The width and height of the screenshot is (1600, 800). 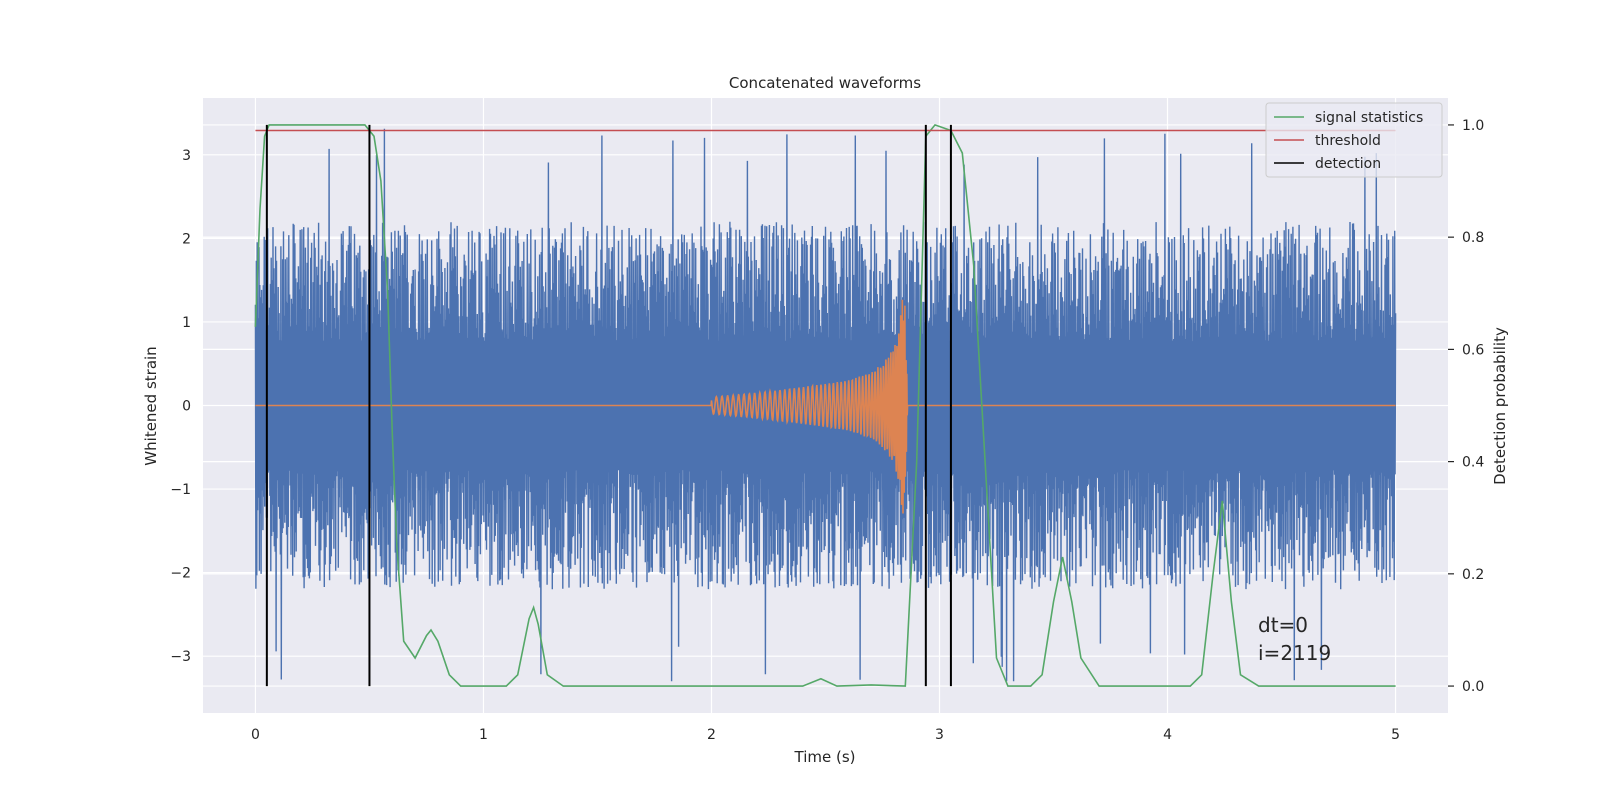 What do you see at coordinates (180, 574) in the screenshot?
I see `y-tick-label: −2` at bounding box center [180, 574].